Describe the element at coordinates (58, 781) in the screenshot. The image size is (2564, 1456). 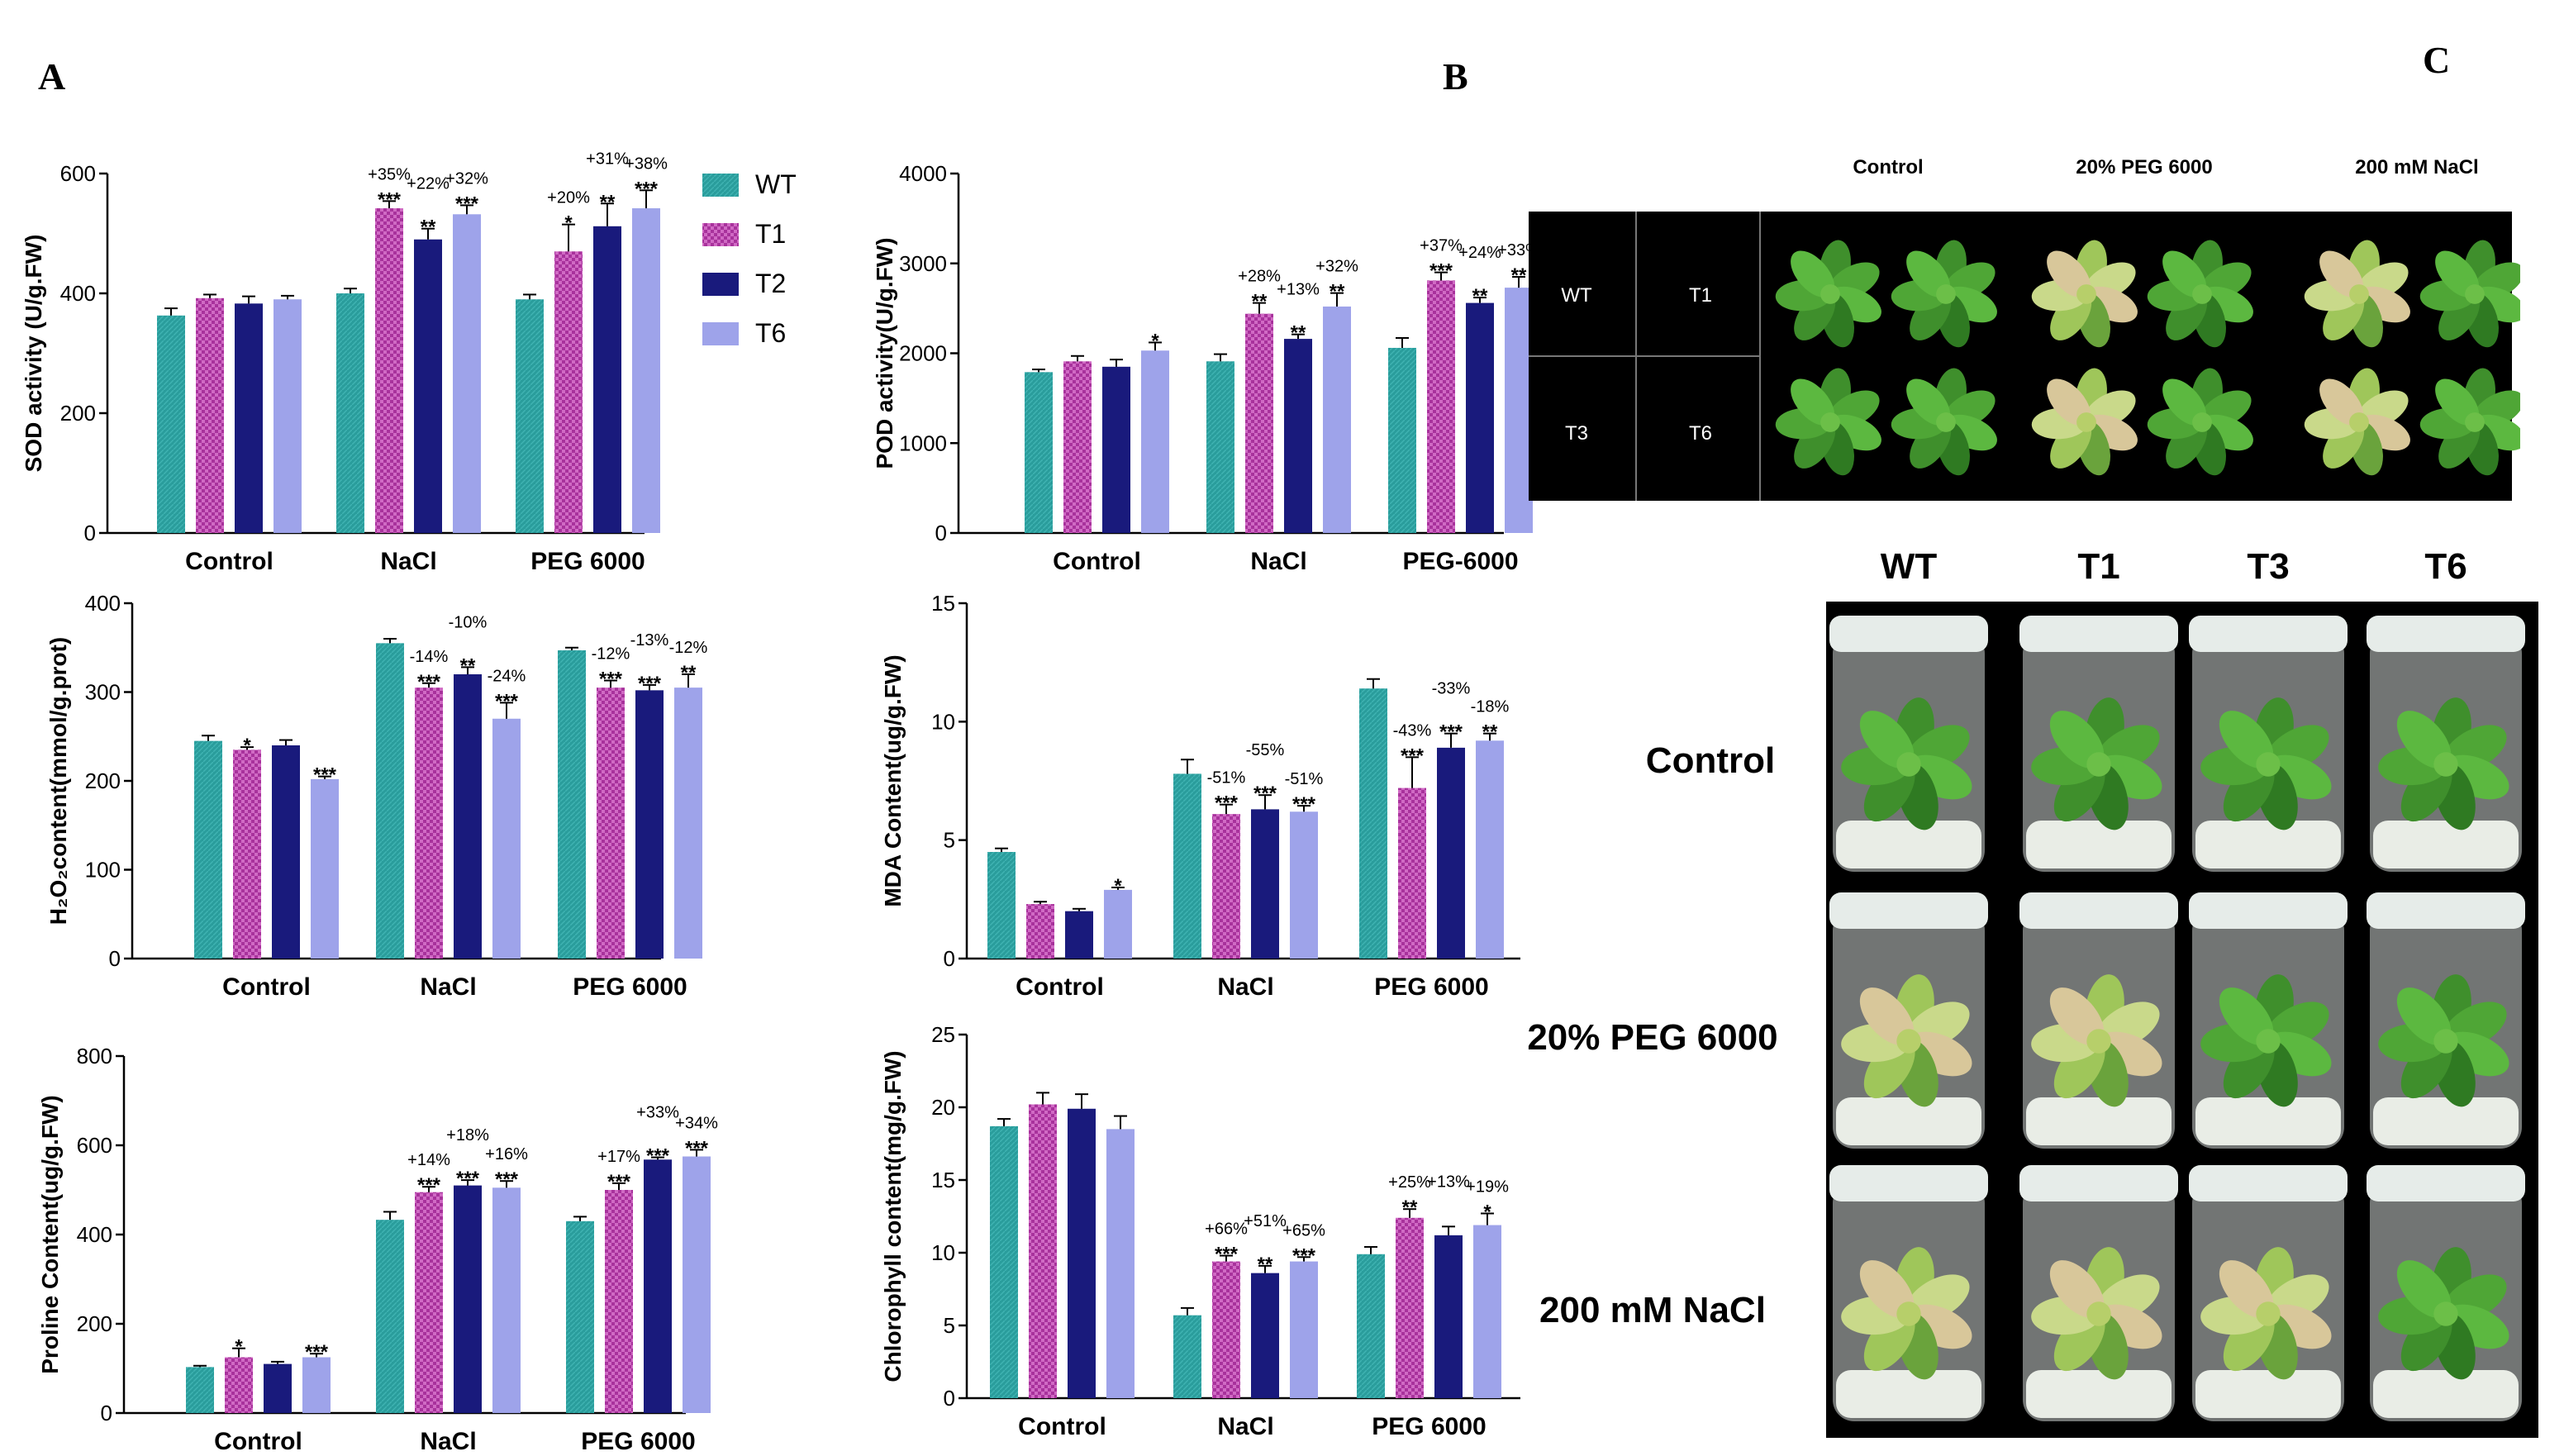
I see `y-axis-label: H₂O₂content(mmol/g.prot)` at that location.